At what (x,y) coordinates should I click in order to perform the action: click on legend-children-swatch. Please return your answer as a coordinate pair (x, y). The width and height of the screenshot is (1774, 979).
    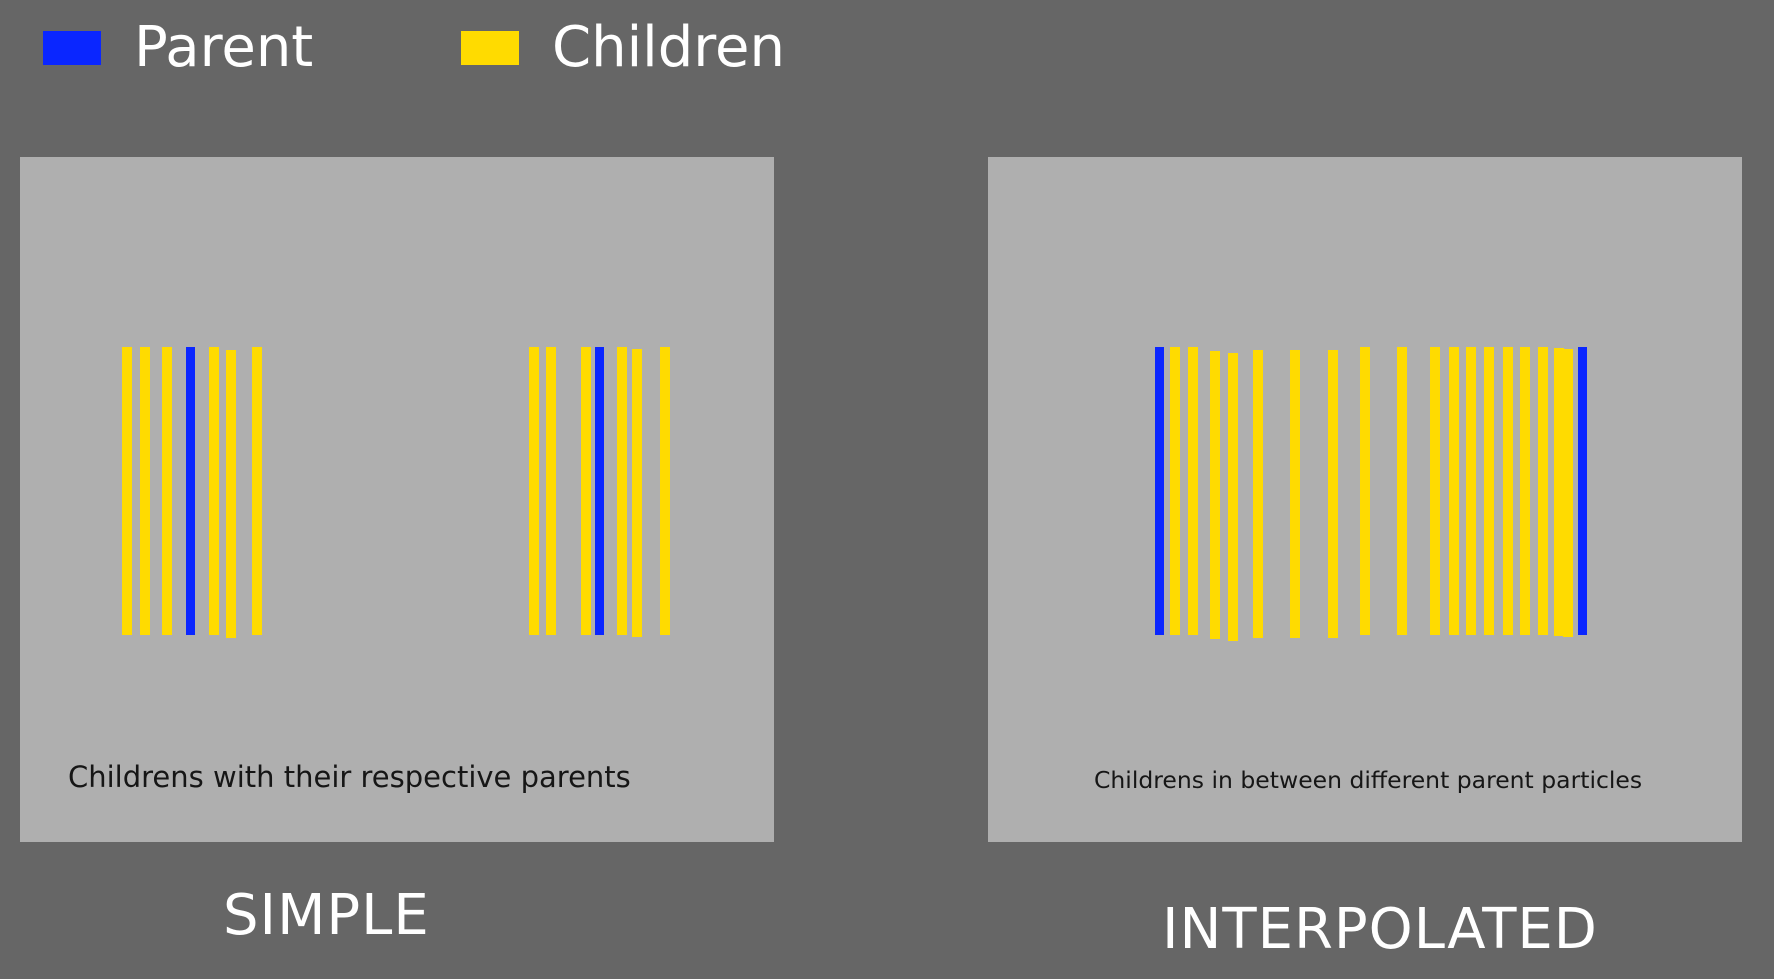
    Looking at the image, I should click on (490, 48).